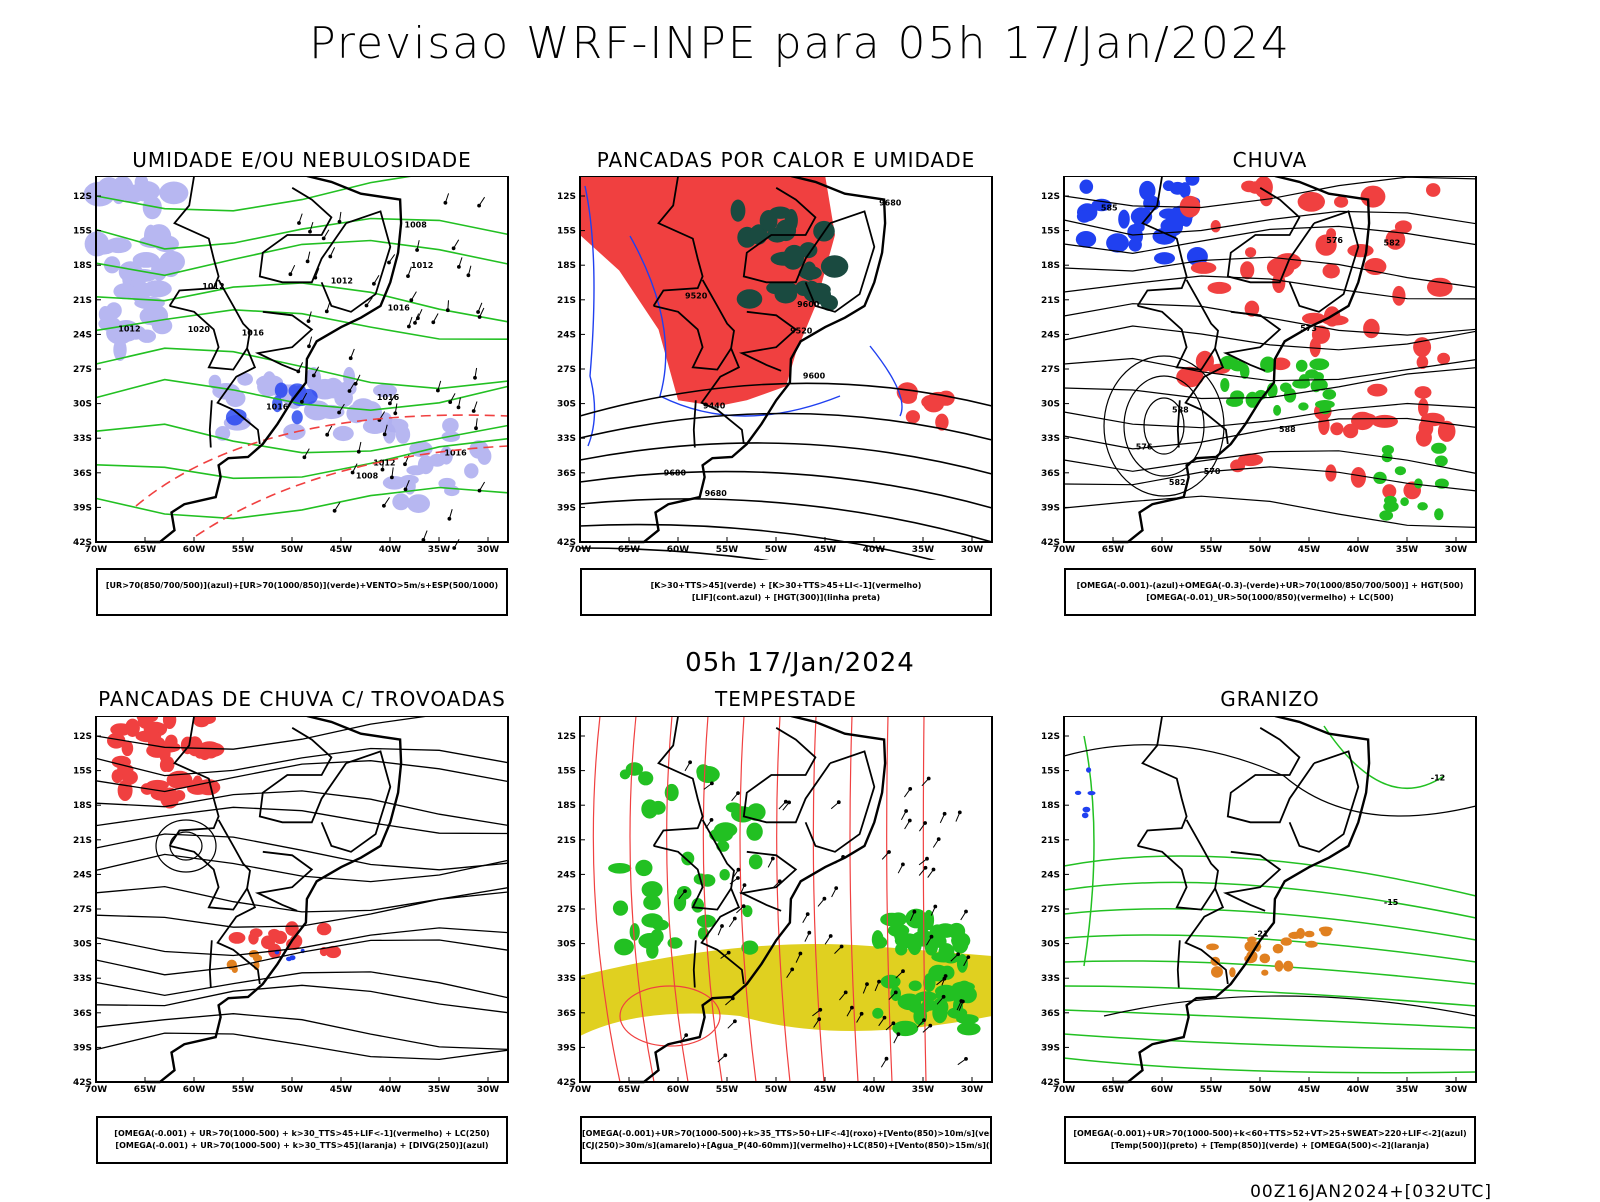  What do you see at coordinates (1164, 426) in the screenshot?
I see `cyclone-ring` at bounding box center [1164, 426].